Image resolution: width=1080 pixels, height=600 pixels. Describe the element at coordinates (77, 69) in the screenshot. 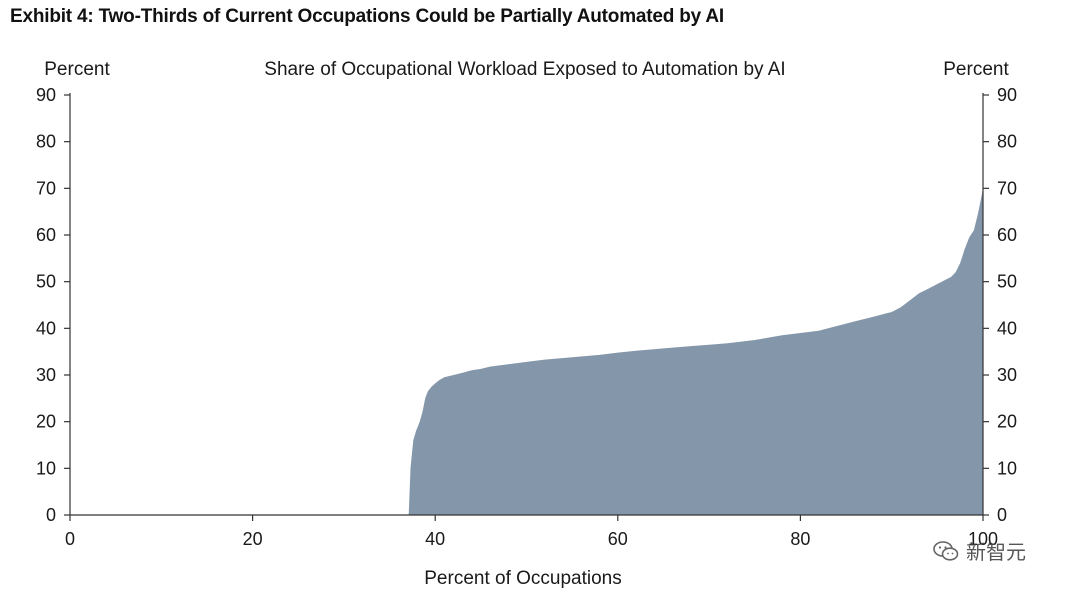

I see `y-axis-label-left: Percent` at that location.